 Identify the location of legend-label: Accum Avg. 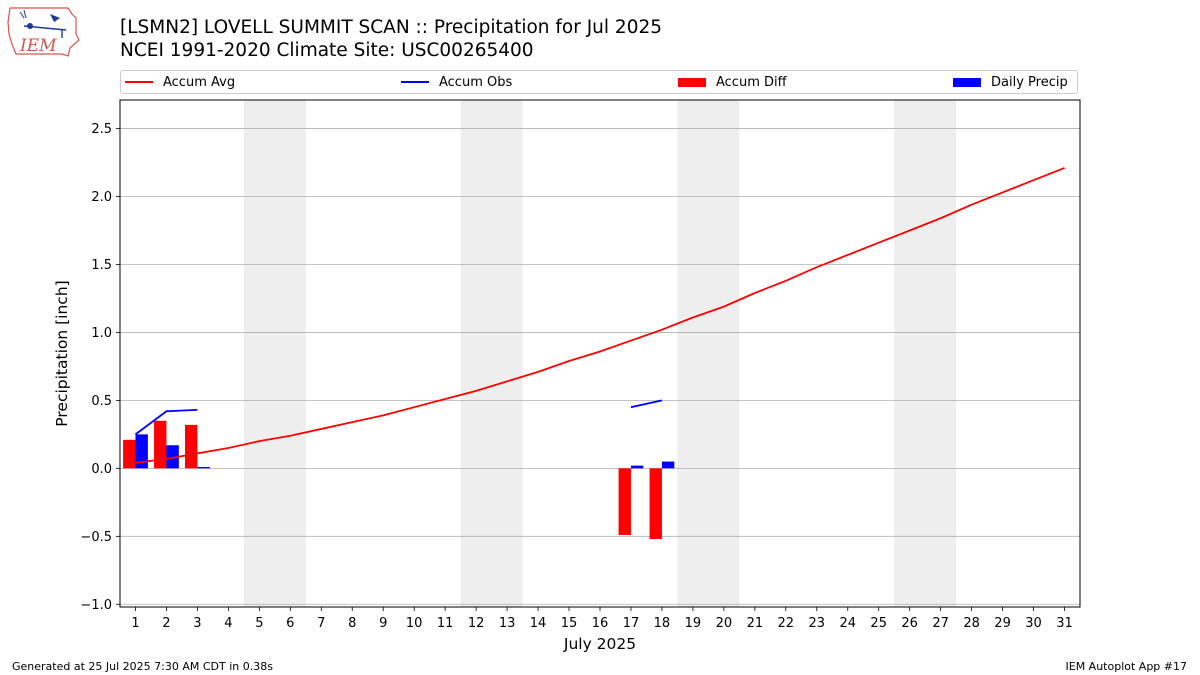
(199, 82).